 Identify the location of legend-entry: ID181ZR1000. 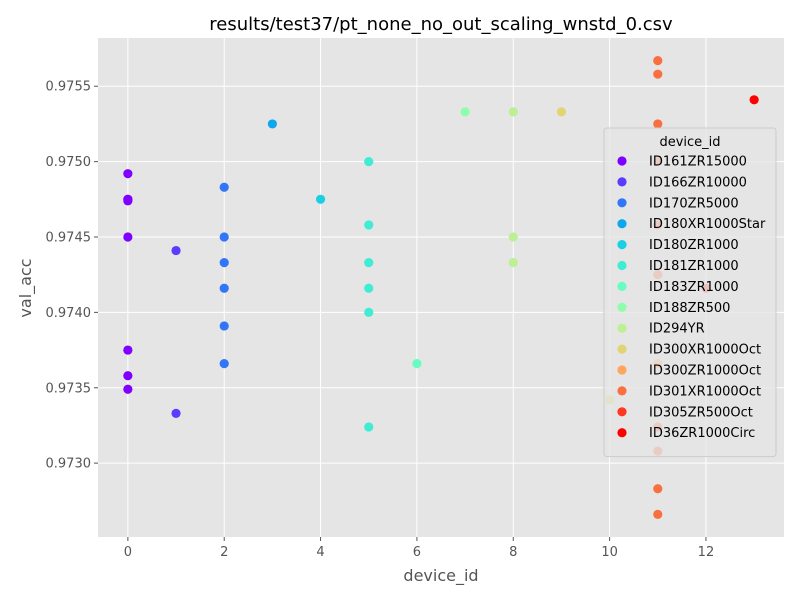
(694, 266).